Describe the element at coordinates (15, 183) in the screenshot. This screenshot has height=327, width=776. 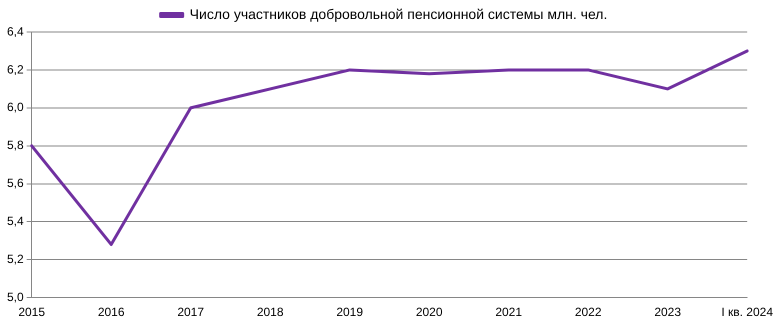
I see `y-tick-label: 5,6` at that location.